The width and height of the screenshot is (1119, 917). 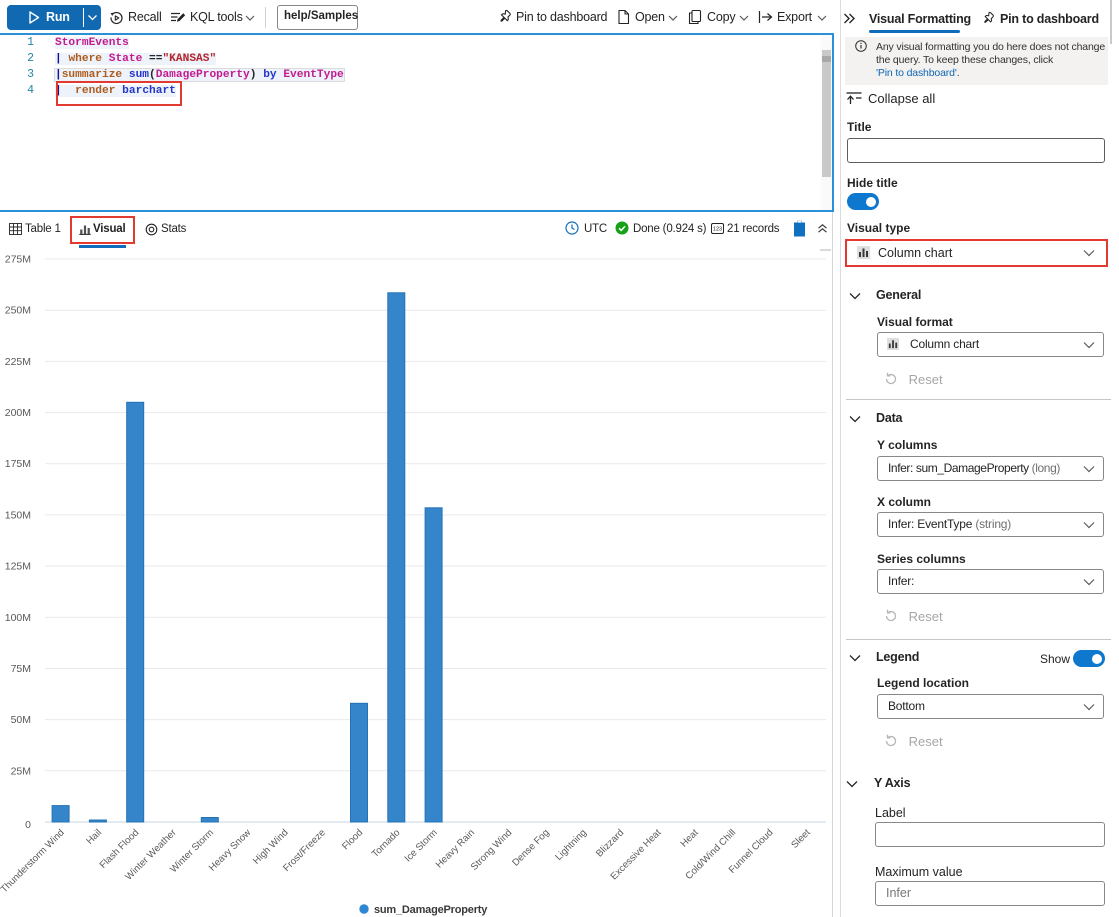 What do you see at coordinates (21, 771) in the screenshot?
I see `svg-text: 25M` at bounding box center [21, 771].